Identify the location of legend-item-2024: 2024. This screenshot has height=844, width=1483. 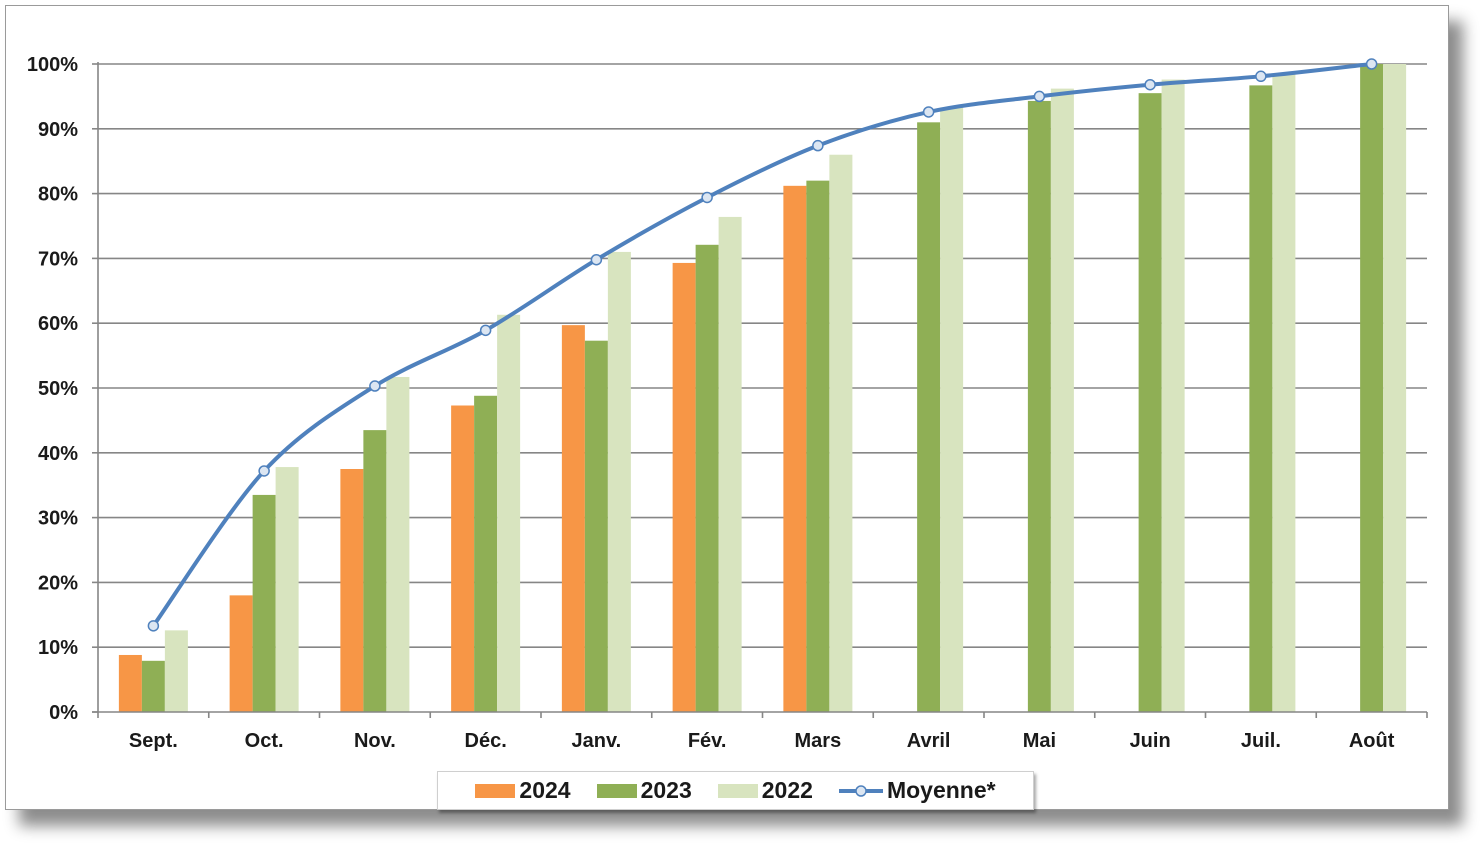
(523, 790).